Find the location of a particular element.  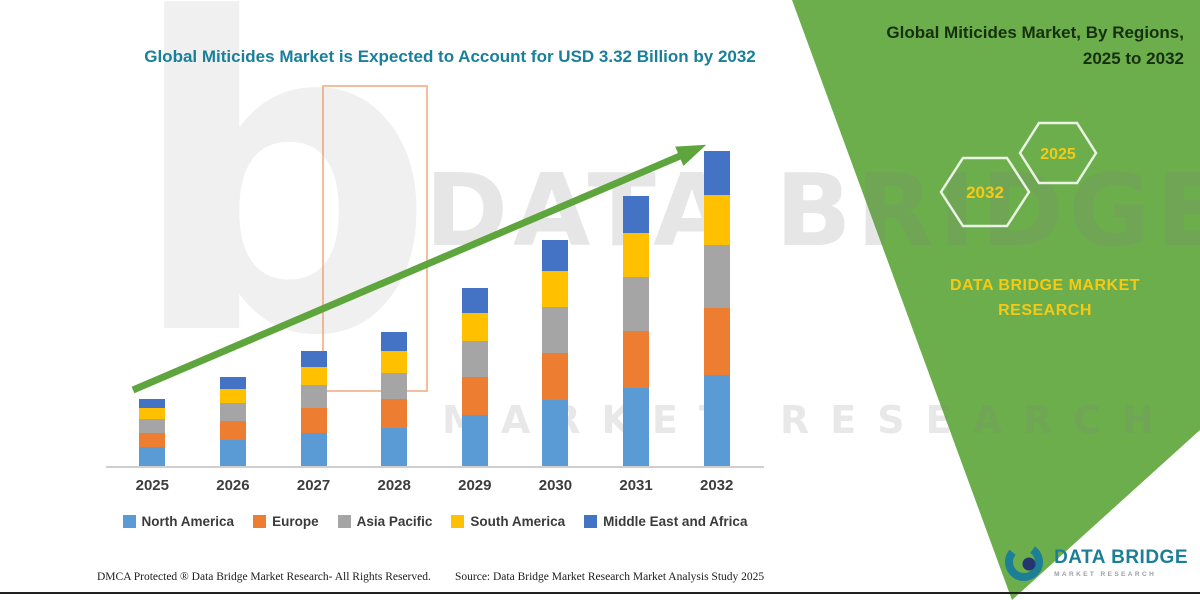

hexagon-2032-outline is located at coordinates (985, 192).